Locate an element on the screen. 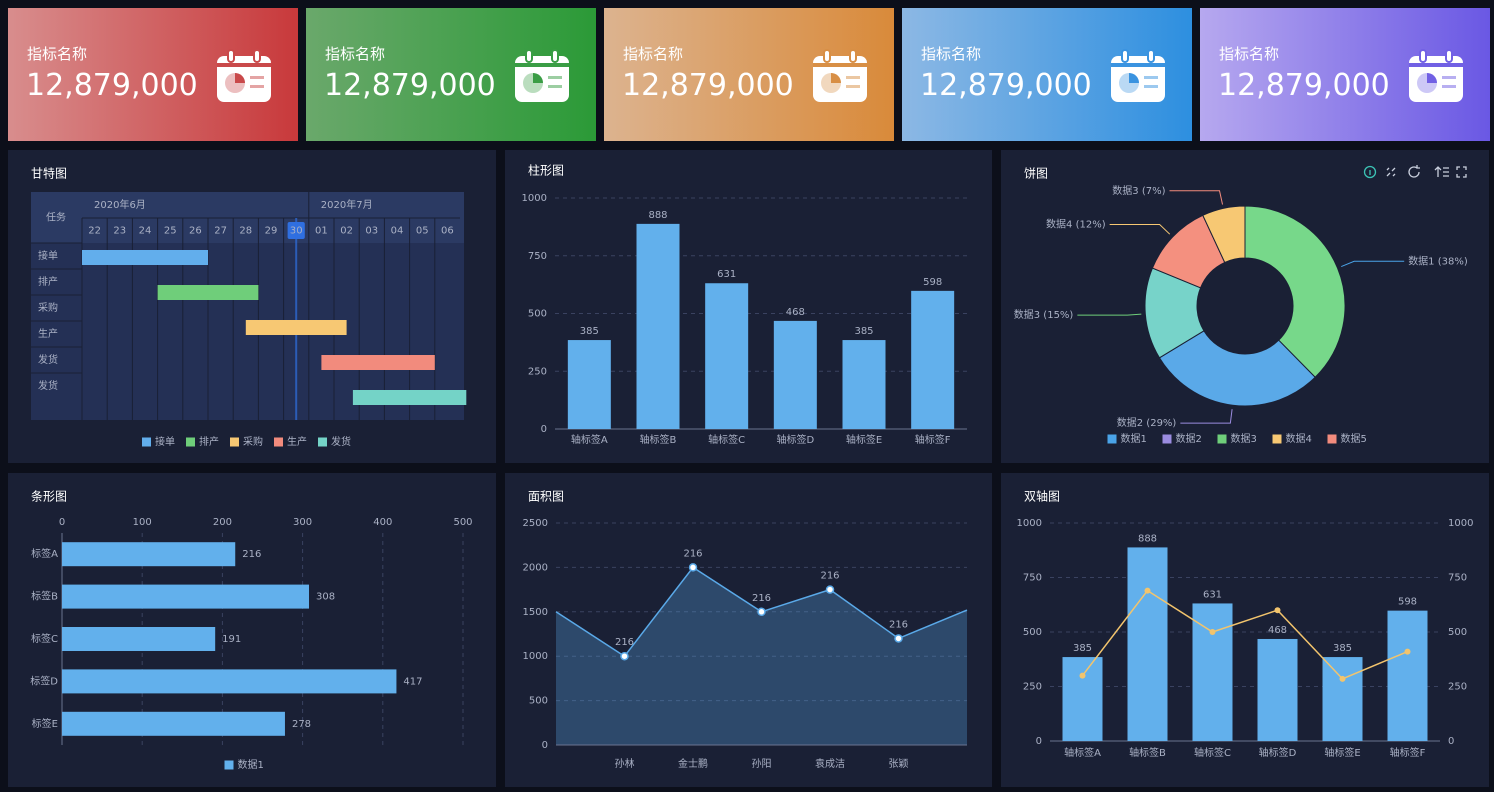  x-tick-label: 200 is located at coordinates (222, 522).